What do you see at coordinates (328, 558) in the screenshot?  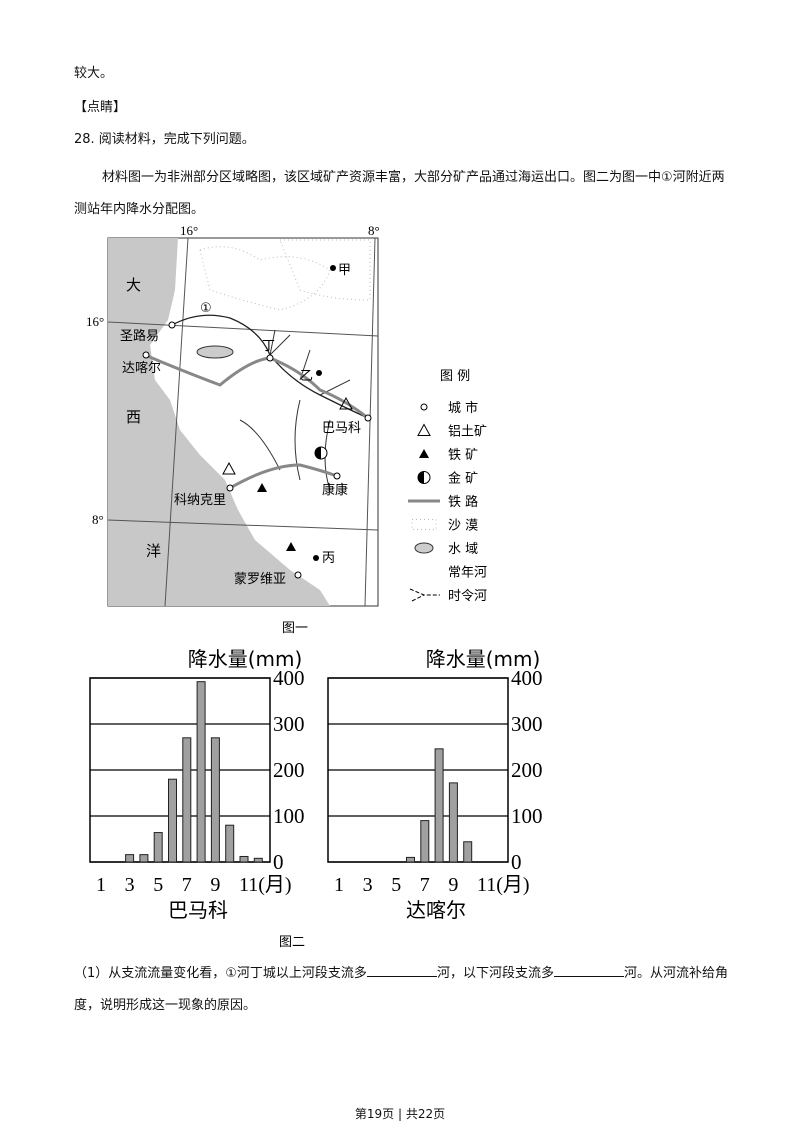 I see `map-label: 丙` at bounding box center [328, 558].